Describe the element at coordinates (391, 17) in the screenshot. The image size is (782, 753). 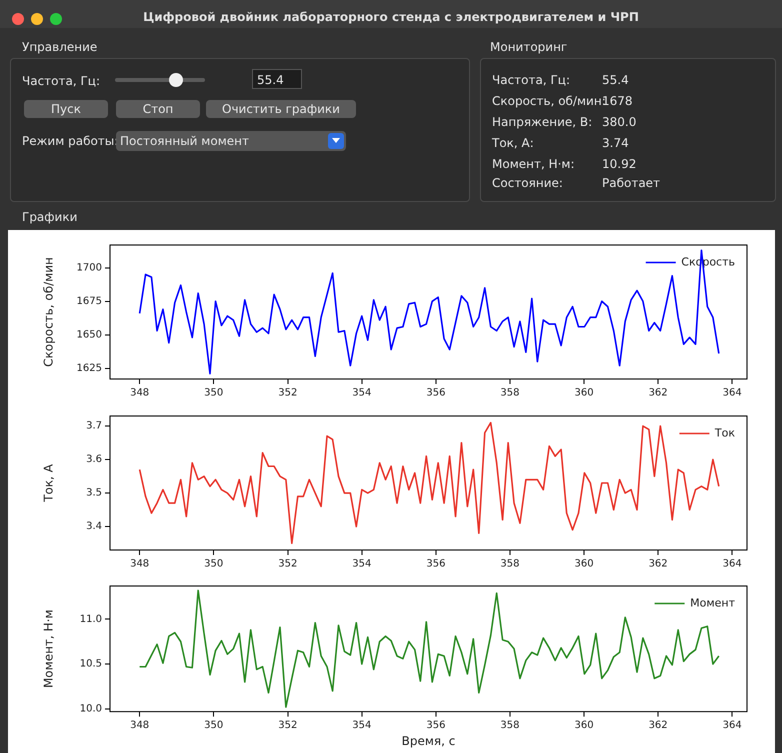
I see `text: Цифровой двойник лабораторного стенда с электродвигателем и ЧРП` at that location.